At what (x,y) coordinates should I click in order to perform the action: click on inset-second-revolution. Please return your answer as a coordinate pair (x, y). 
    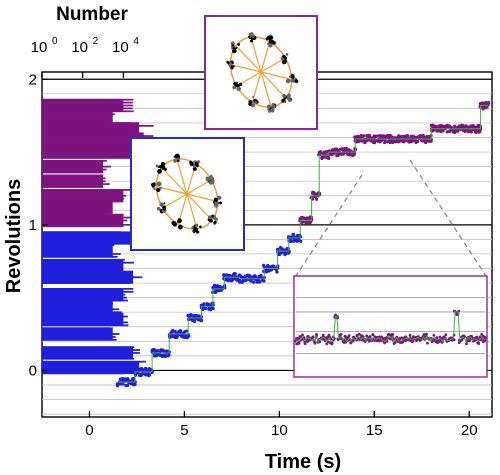
    Looking at the image, I should click on (261, 72).